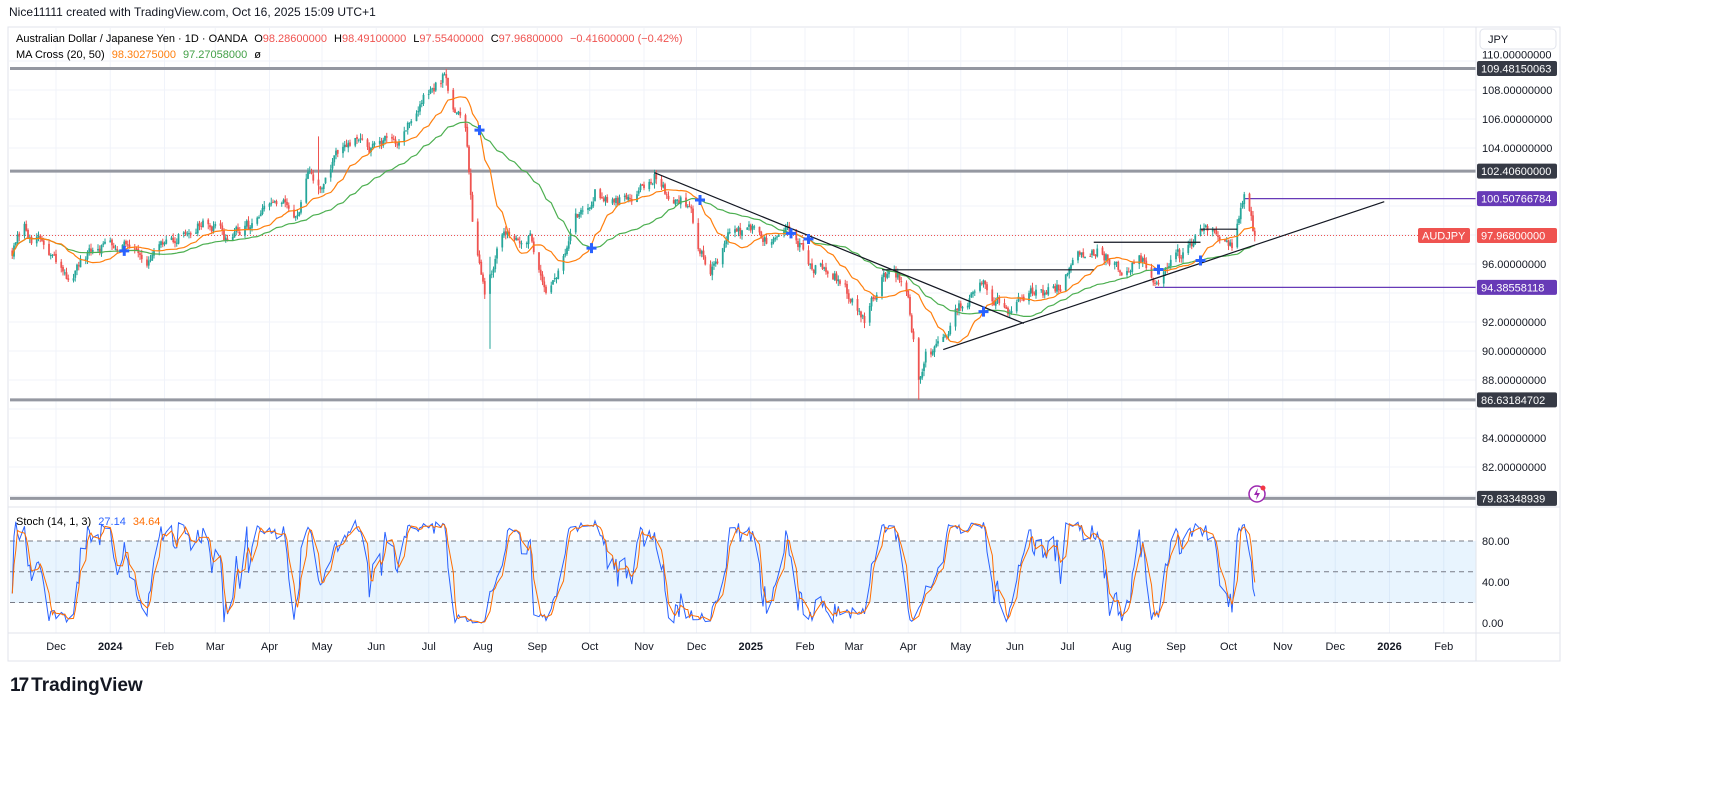 The image size is (1736, 789). Describe the element at coordinates (1122, 647) in the screenshot. I see `time-tick-label: Aug` at that location.